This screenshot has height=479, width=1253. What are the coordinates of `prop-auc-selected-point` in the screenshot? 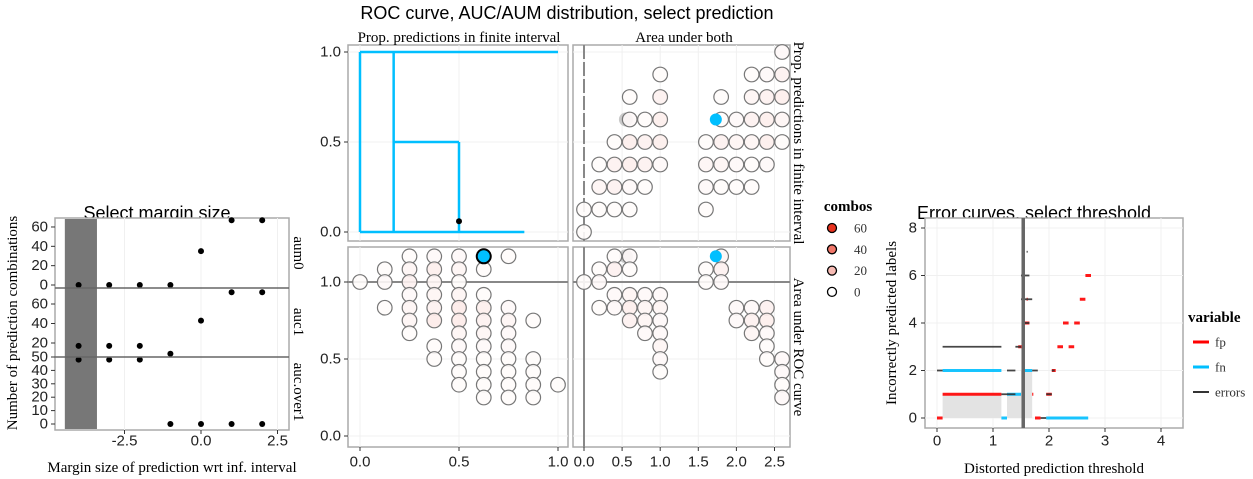 It's located at (483, 256).